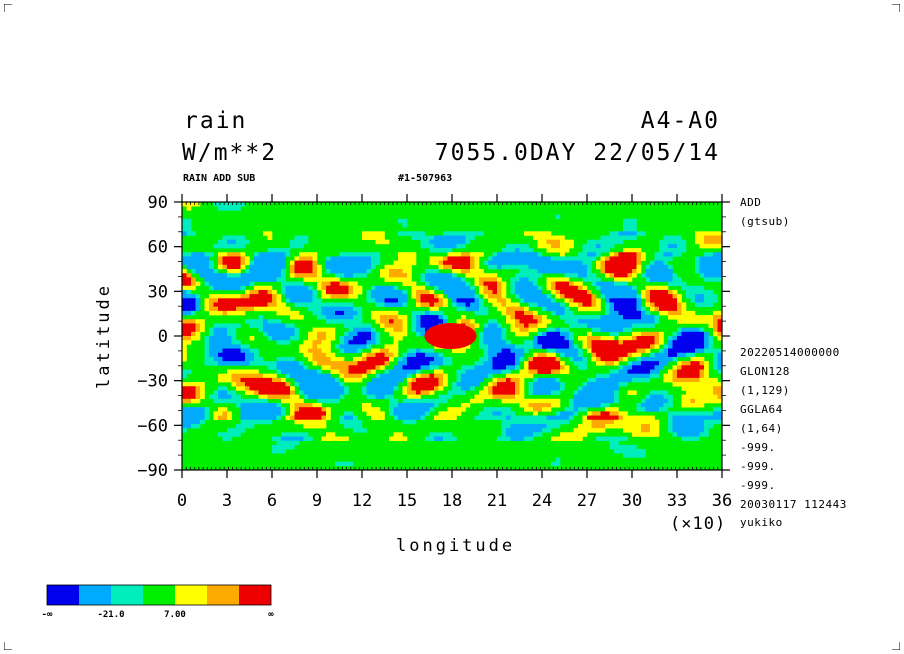 The image size is (904, 654). I want to click on side-info-line: 20220514000000, so click(790, 352).